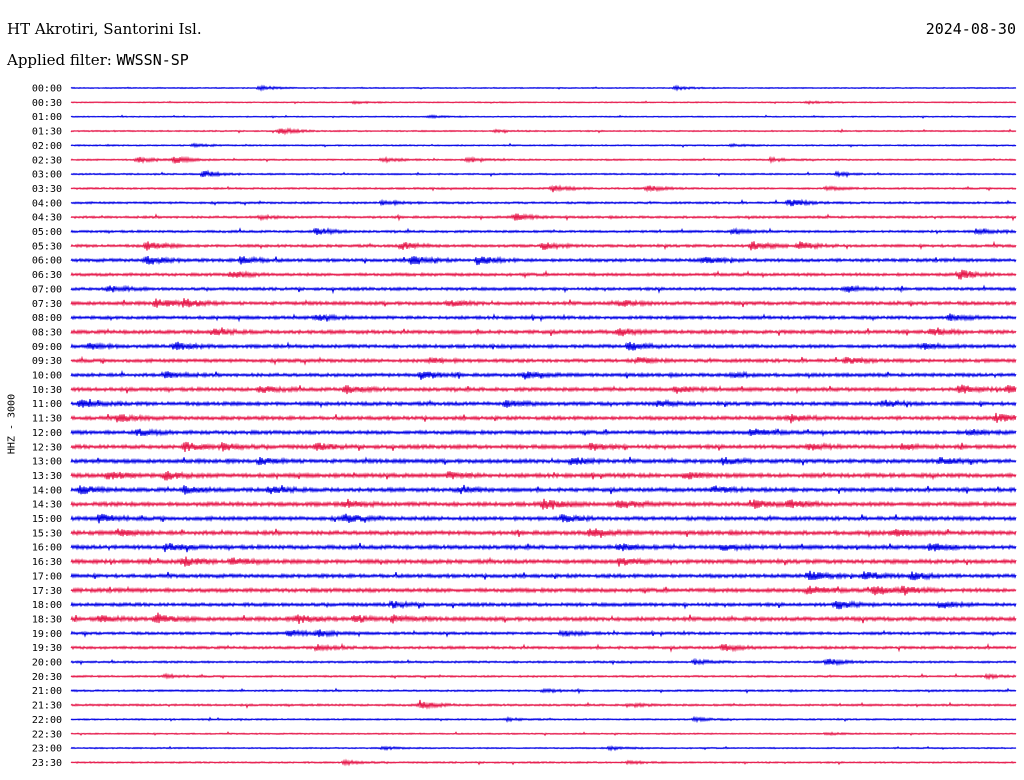  What do you see at coordinates (47, 332) in the screenshot?
I see `time-label: 08:30` at bounding box center [47, 332].